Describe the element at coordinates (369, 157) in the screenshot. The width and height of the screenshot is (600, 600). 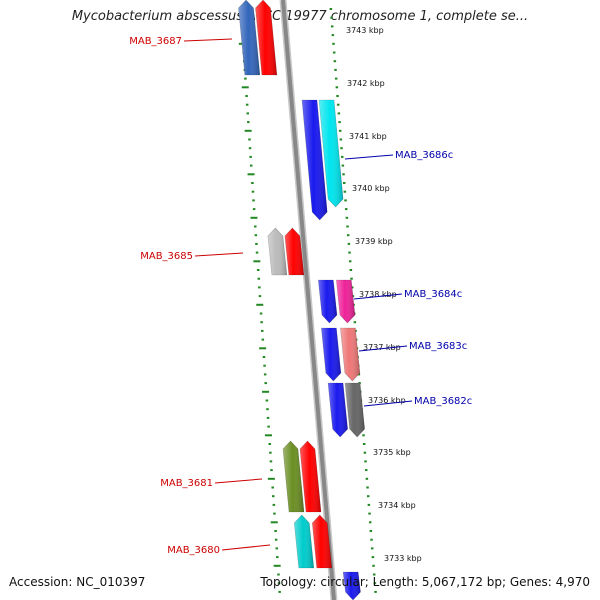
I see `leader-line-MAB_3686c` at that location.